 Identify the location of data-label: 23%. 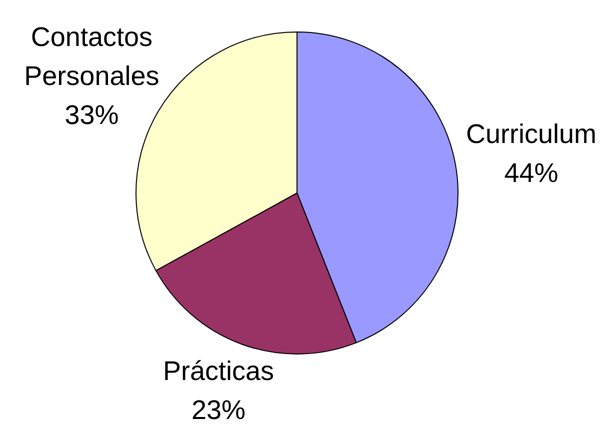
(218, 410).